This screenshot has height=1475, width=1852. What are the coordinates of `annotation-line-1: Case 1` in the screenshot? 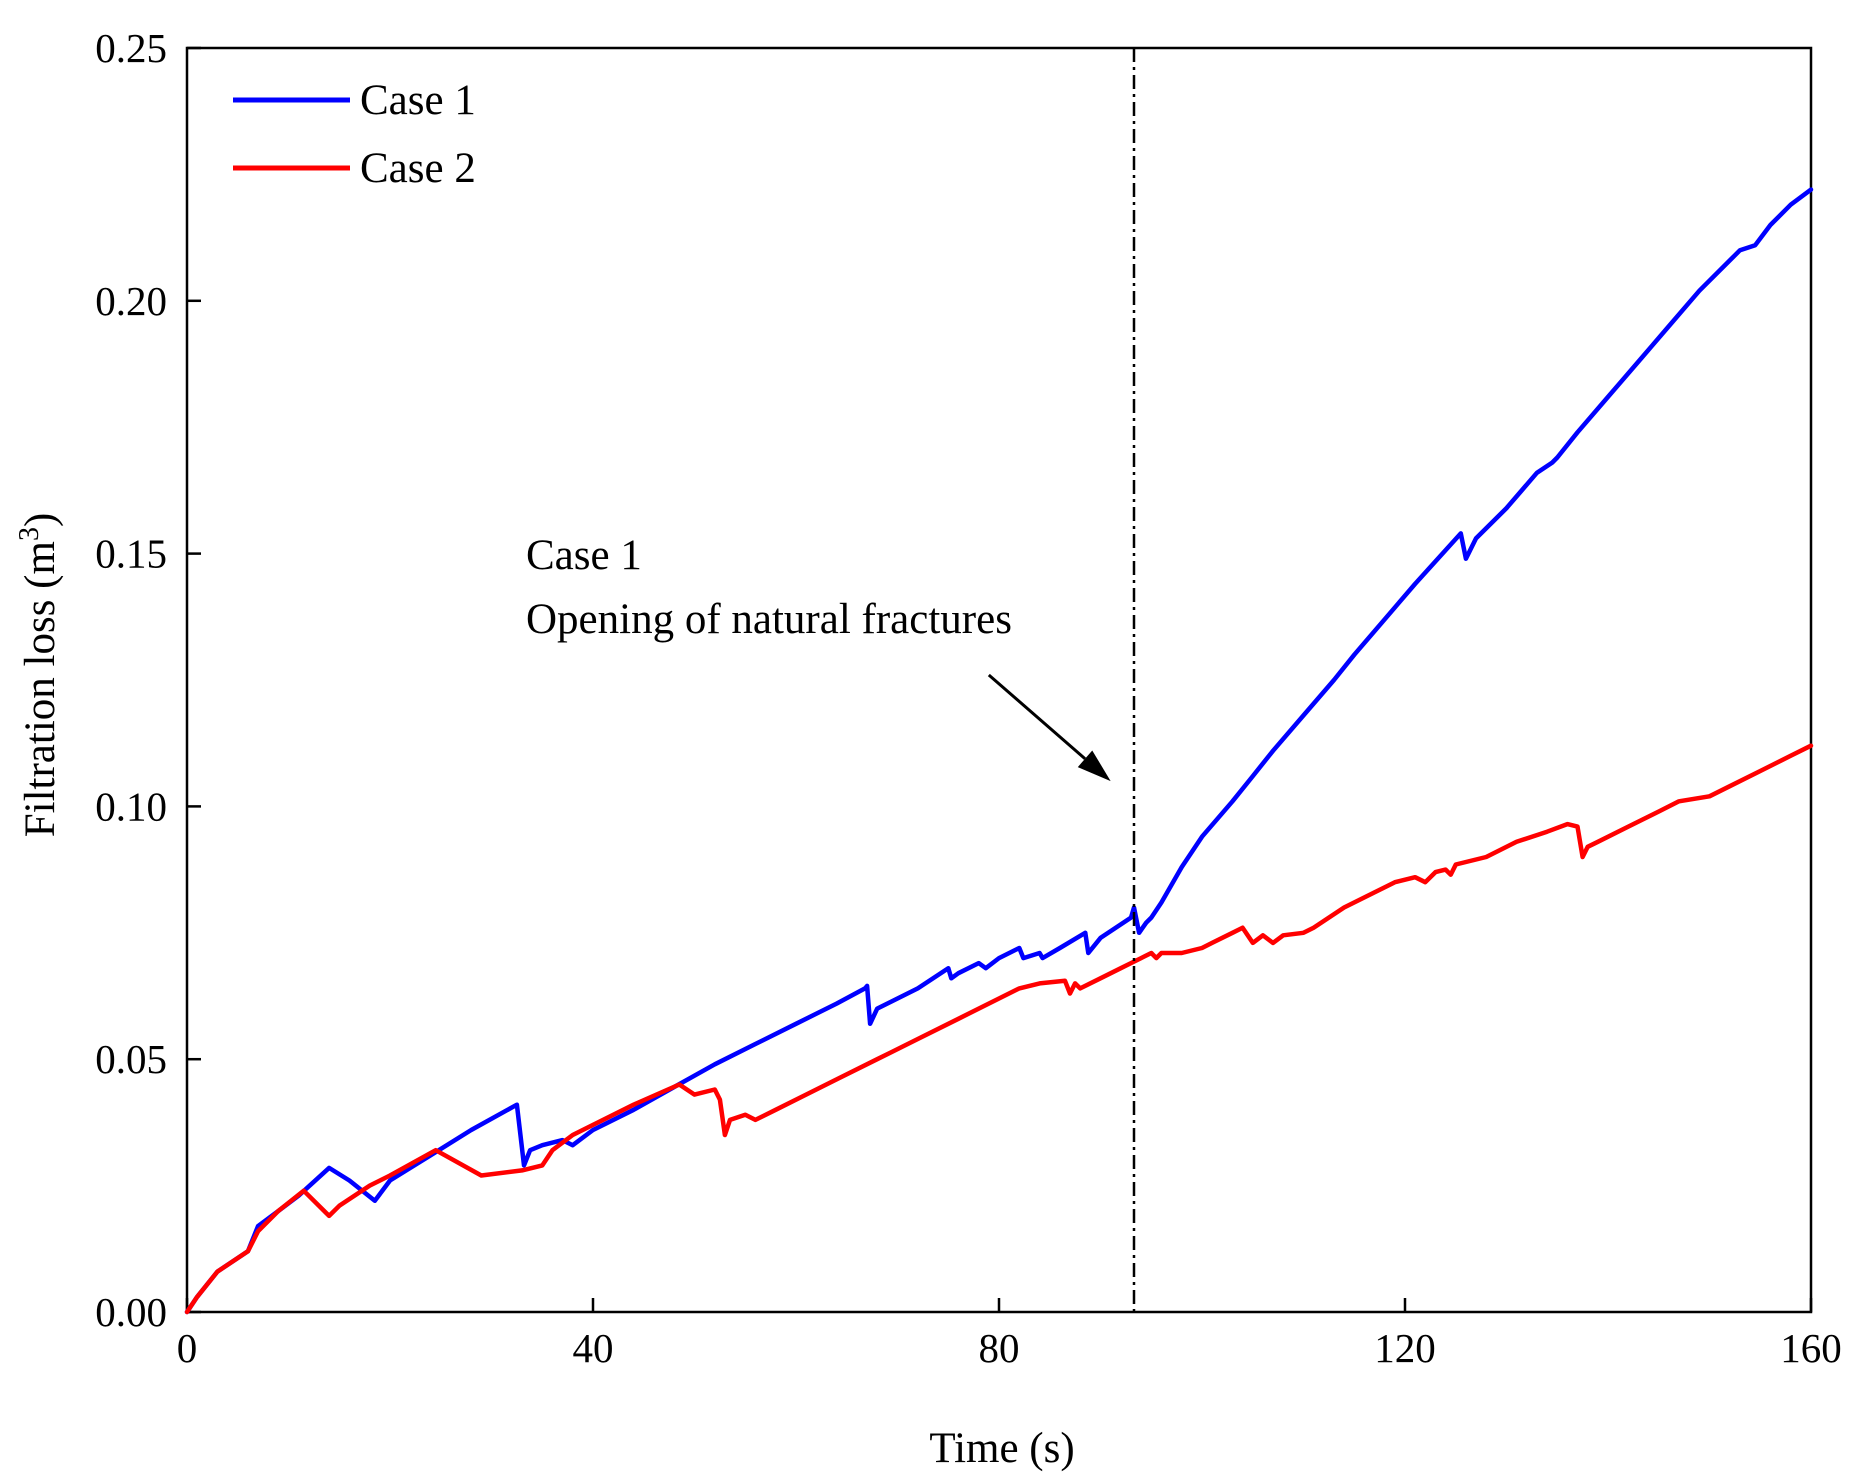 It's located at (584, 555).